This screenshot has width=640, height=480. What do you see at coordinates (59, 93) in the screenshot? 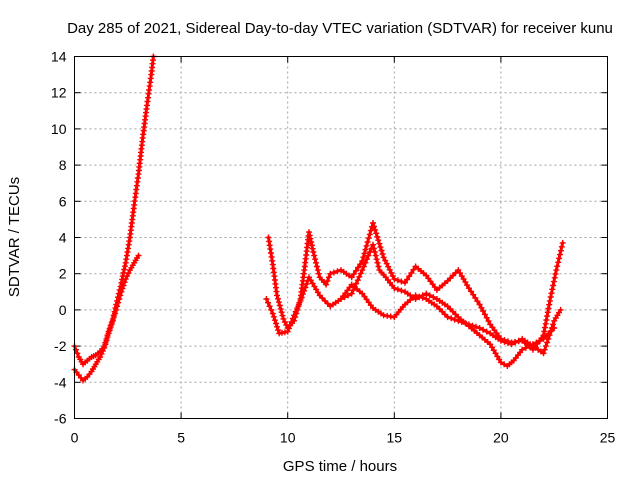
I see `y-tick-label: 12` at bounding box center [59, 93].